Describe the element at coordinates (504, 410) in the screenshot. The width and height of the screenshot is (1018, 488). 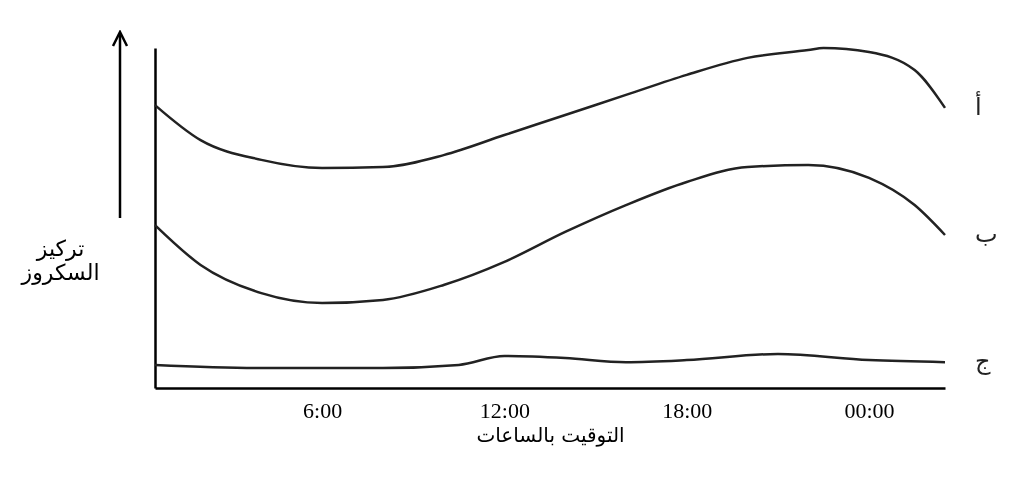
I see `x-tick-label: 12:00` at that location.